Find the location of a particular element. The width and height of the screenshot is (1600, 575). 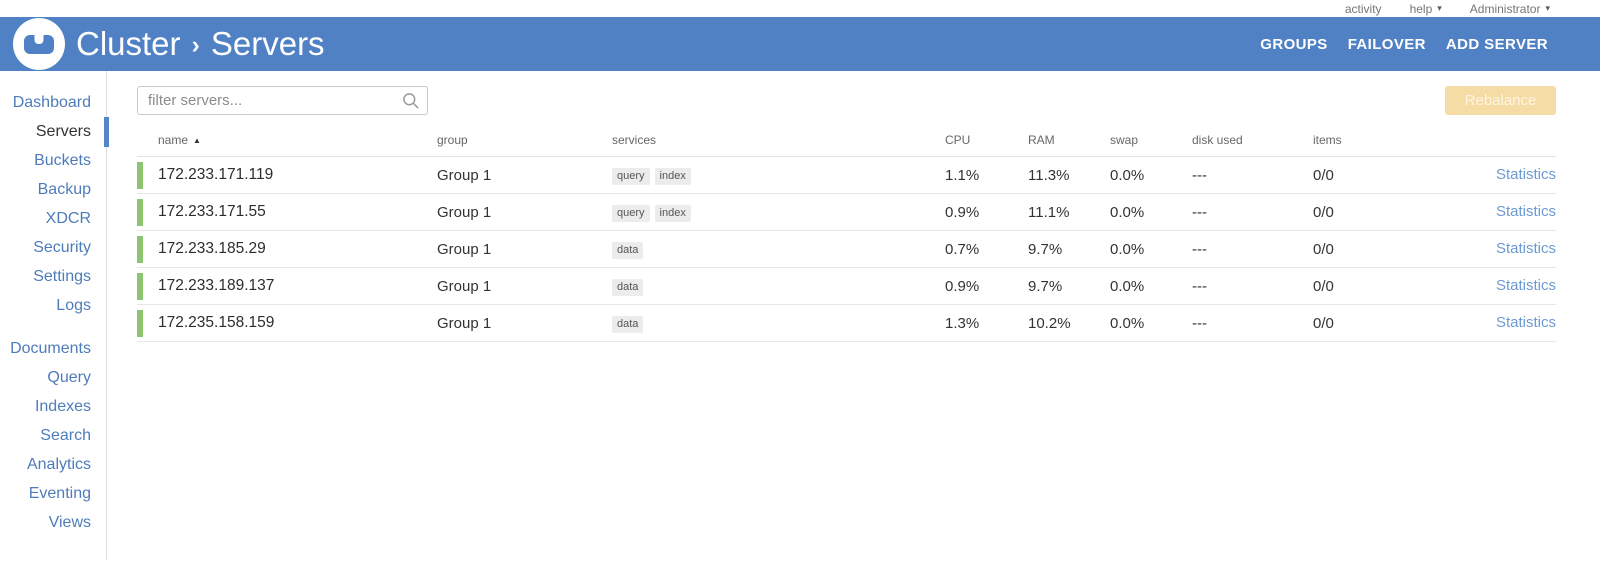

sidebar-item-query: Query is located at coordinates (69, 377).